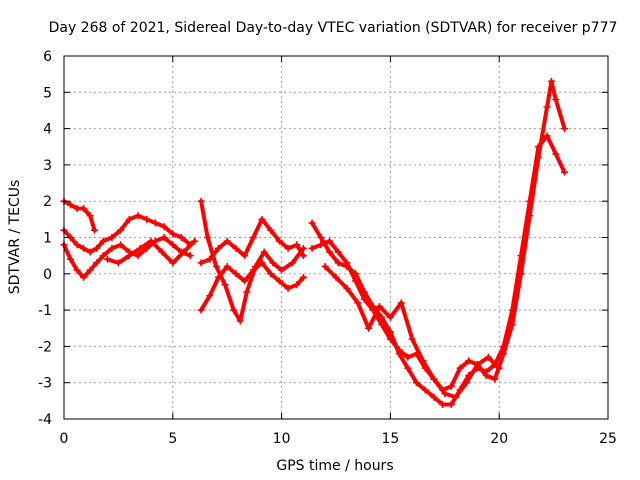  I want to click on y-tick-label: 1, so click(47, 239).